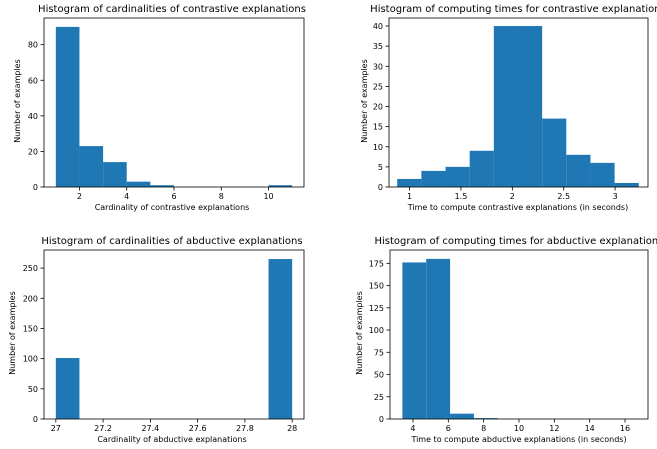  What do you see at coordinates (378, 46) in the screenshot?
I see `y-tick-label: 35` at bounding box center [378, 46].